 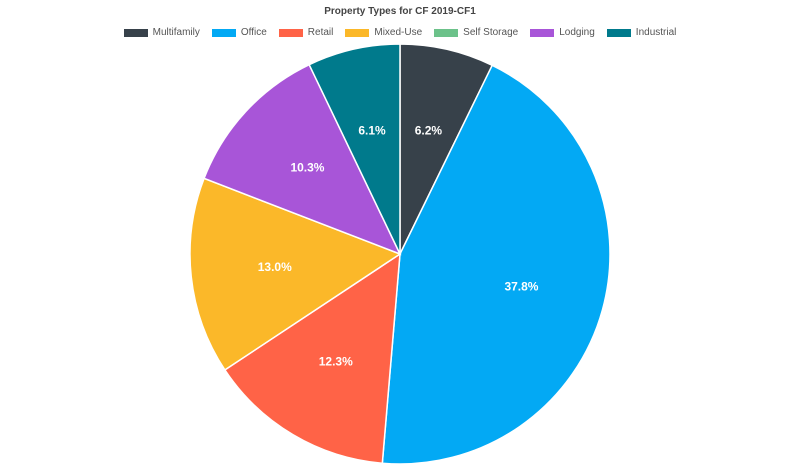 What do you see at coordinates (577, 32) in the screenshot?
I see `legend-label: Lodging` at bounding box center [577, 32].